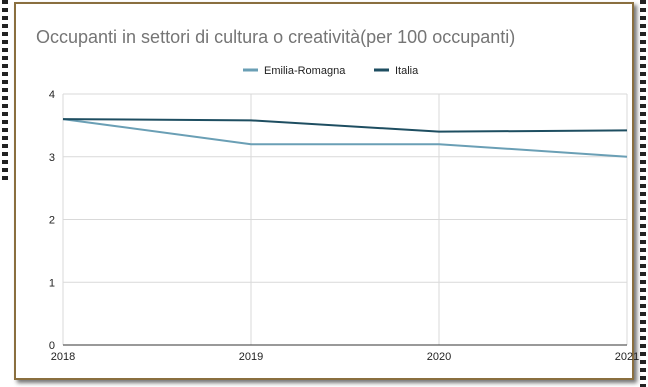  What do you see at coordinates (52, 346) in the screenshot?
I see `y-tick-label: 0` at bounding box center [52, 346].